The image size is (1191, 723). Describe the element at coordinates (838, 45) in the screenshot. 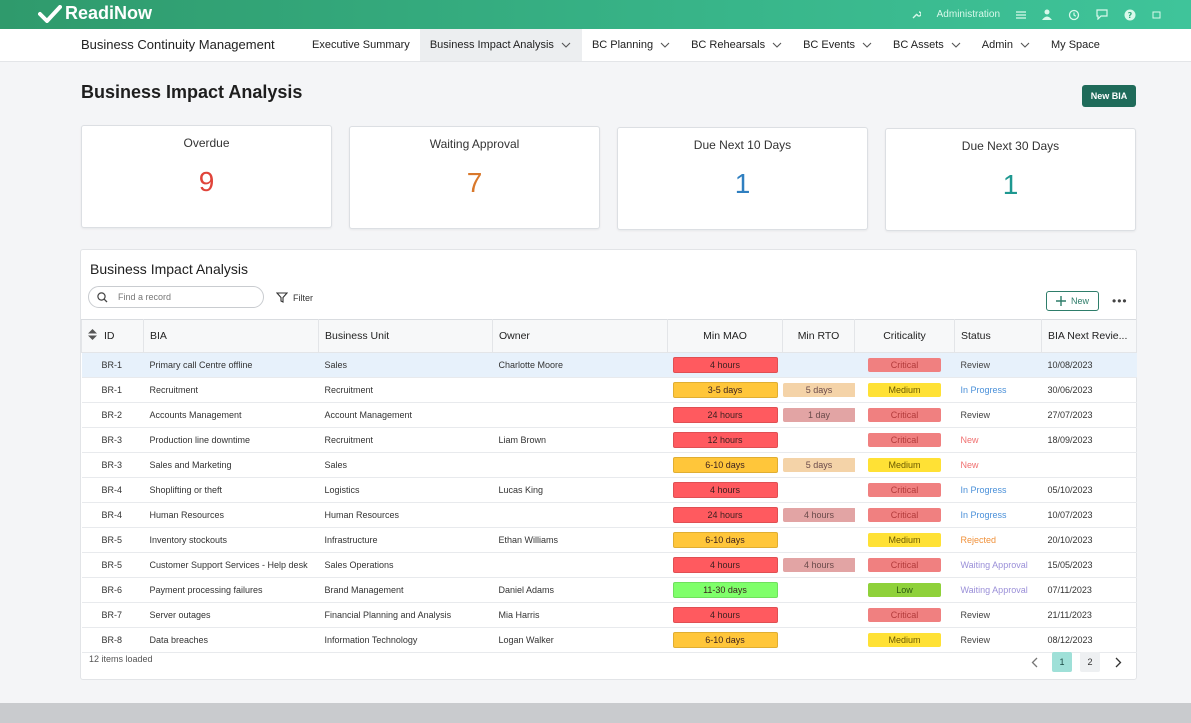

I see `nav-item-bc-events: BC Events` at that location.